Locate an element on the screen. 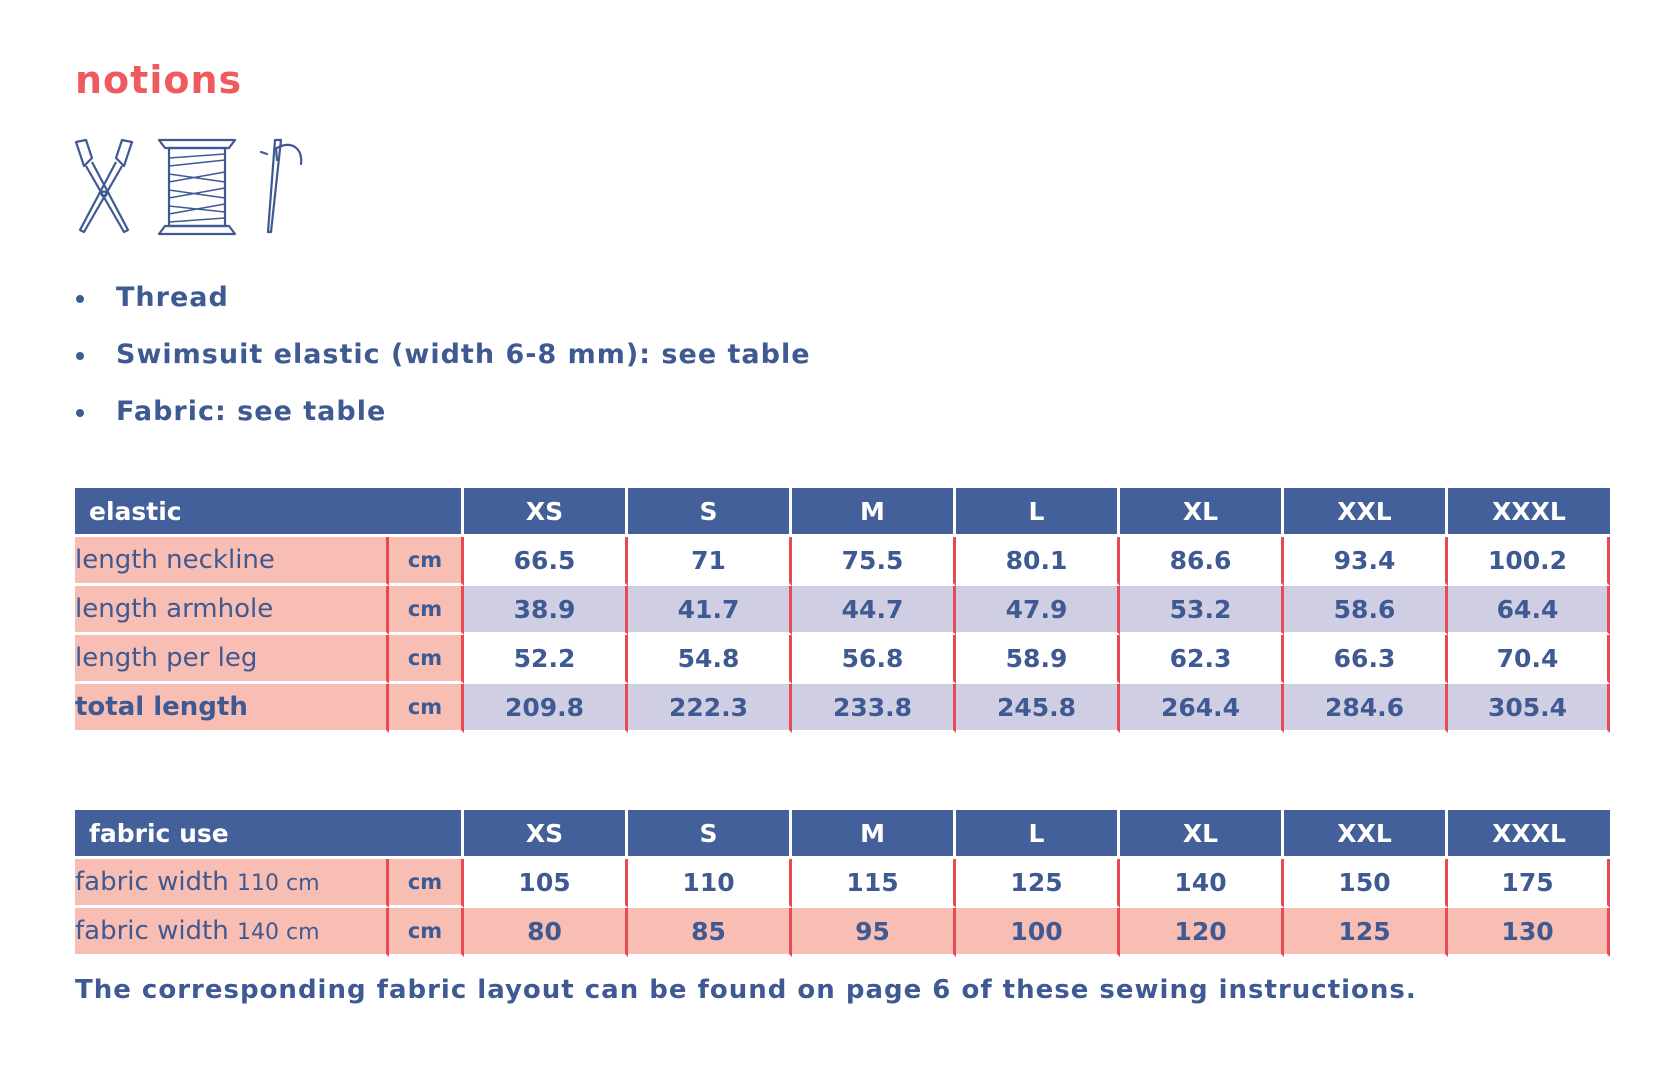  value-cell: 93.4 is located at coordinates (1366, 561).